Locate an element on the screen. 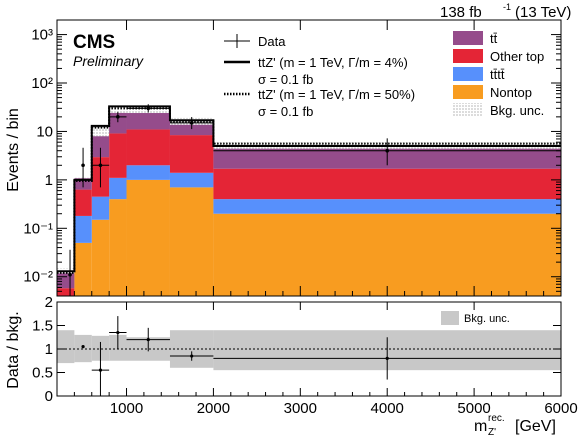 Image resolution: width=580 pixels, height=442 pixels. main-y-tick-label-4: 10² is located at coordinates (42, 83).